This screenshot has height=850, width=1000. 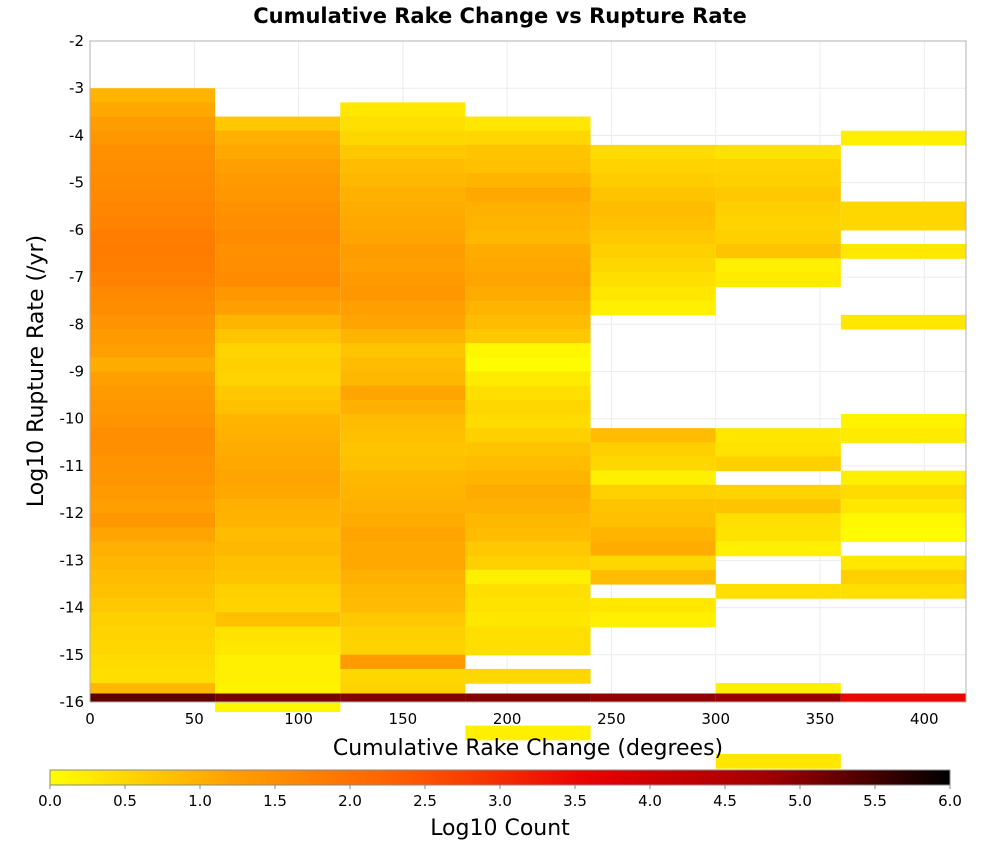 I want to click on y-tick-label: -5, so click(x=76, y=183).